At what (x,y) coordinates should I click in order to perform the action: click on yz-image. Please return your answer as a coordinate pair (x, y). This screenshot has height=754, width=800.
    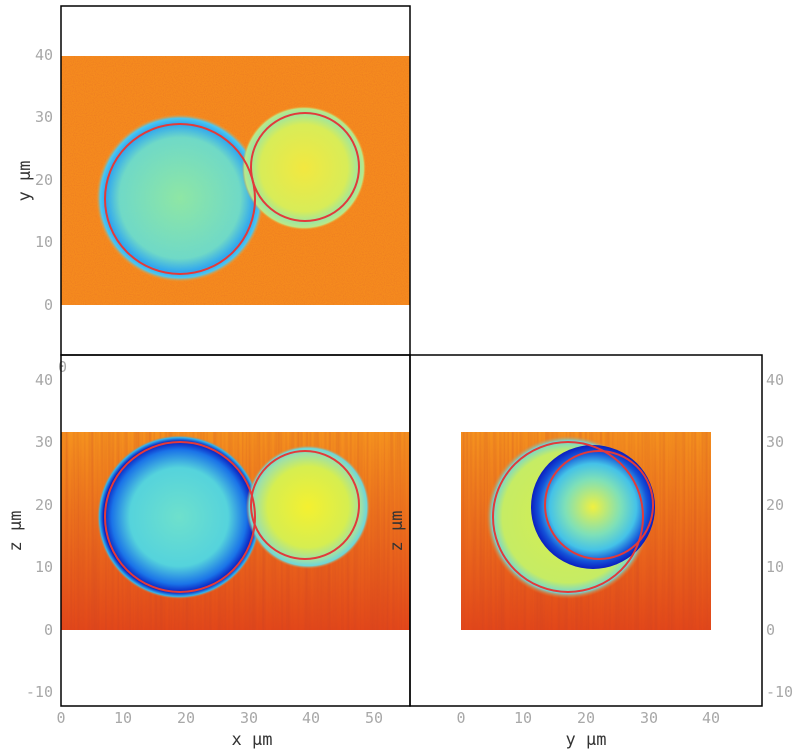
    Looking at the image, I should click on (586, 531).